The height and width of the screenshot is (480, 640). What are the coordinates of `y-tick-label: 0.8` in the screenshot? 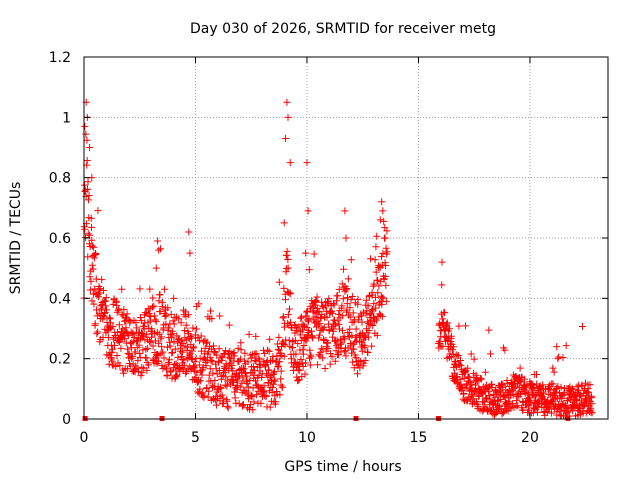 It's located at (60, 179).